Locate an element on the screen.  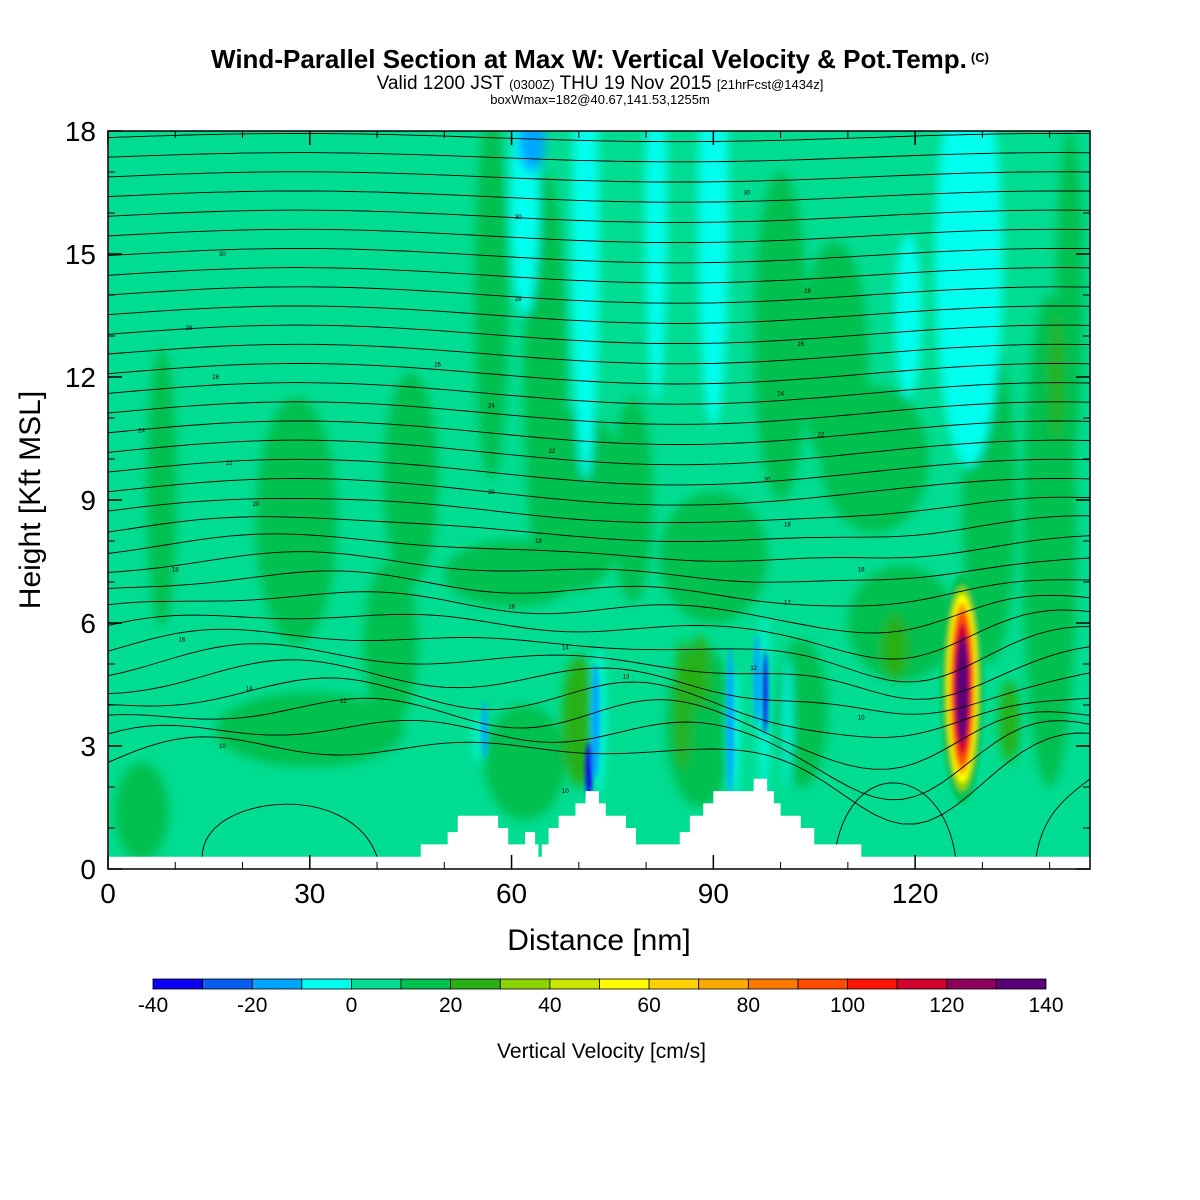
box-info: boxWmax=182@40.67,141.53,1255m is located at coordinates (600, 99).